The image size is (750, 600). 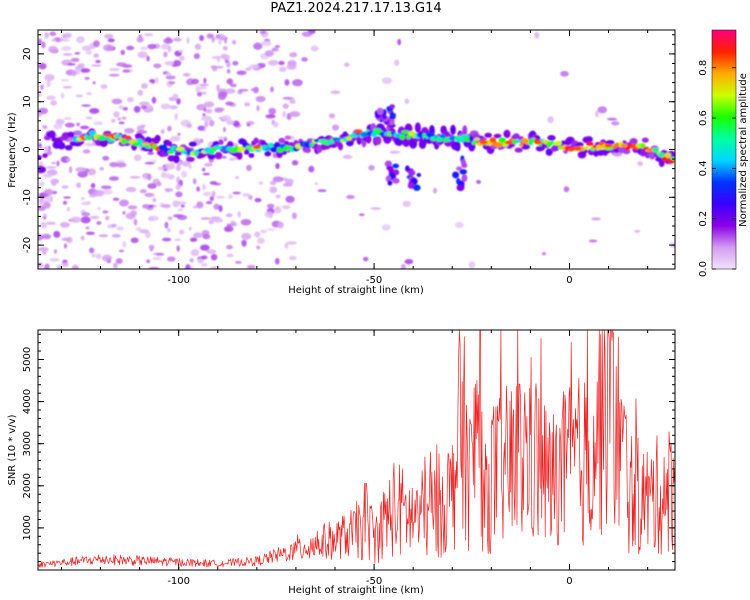 What do you see at coordinates (703, 168) in the screenshot?
I see `colorbar-tick-label: 0.4` at bounding box center [703, 168].